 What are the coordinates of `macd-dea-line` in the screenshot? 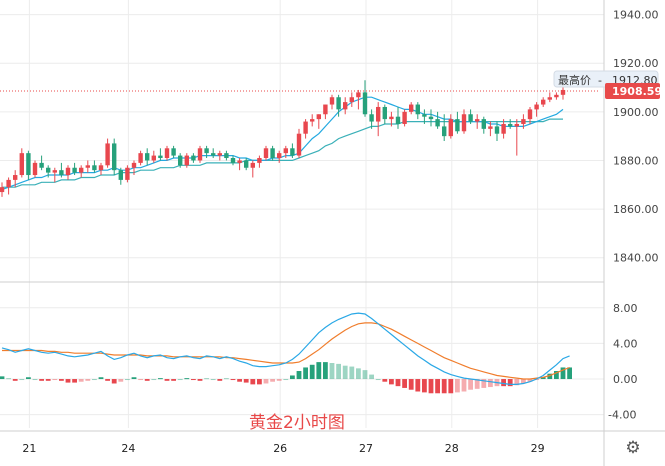 It's located at (286, 351).